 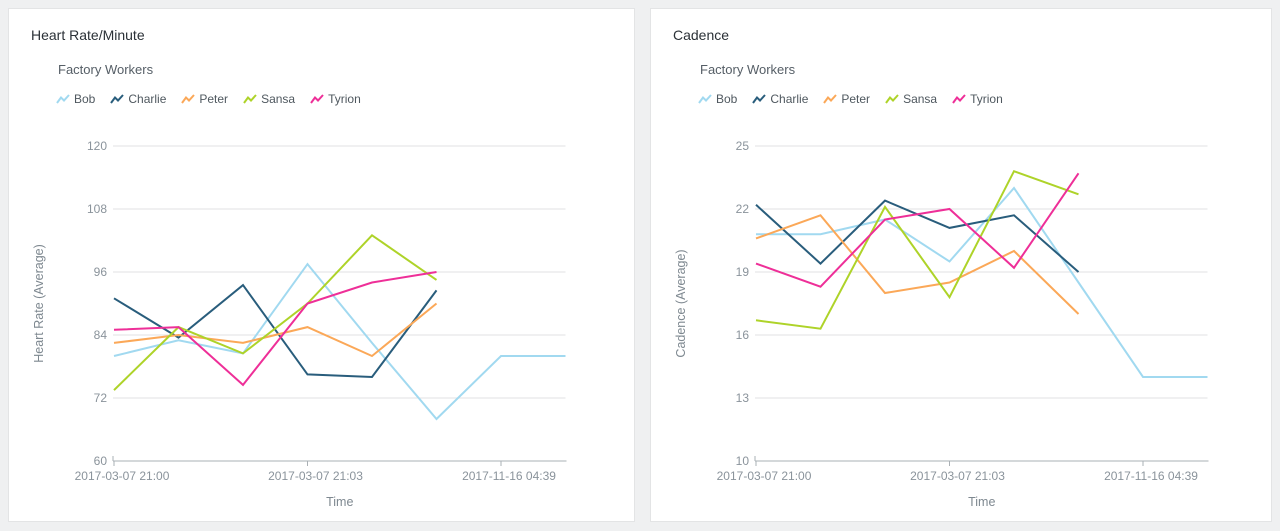 What do you see at coordinates (681, 303) in the screenshot?
I see `y-axis-title: Cadence (Average)` at bounding box center [681, 303].